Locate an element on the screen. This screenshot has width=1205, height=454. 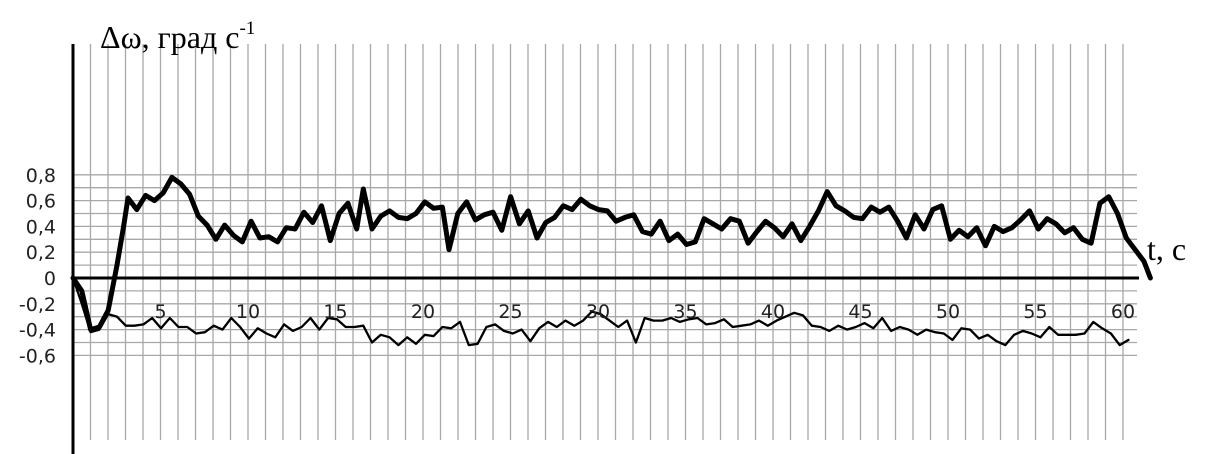
x-tick-label: 35 is located at coordinates (685, 312).